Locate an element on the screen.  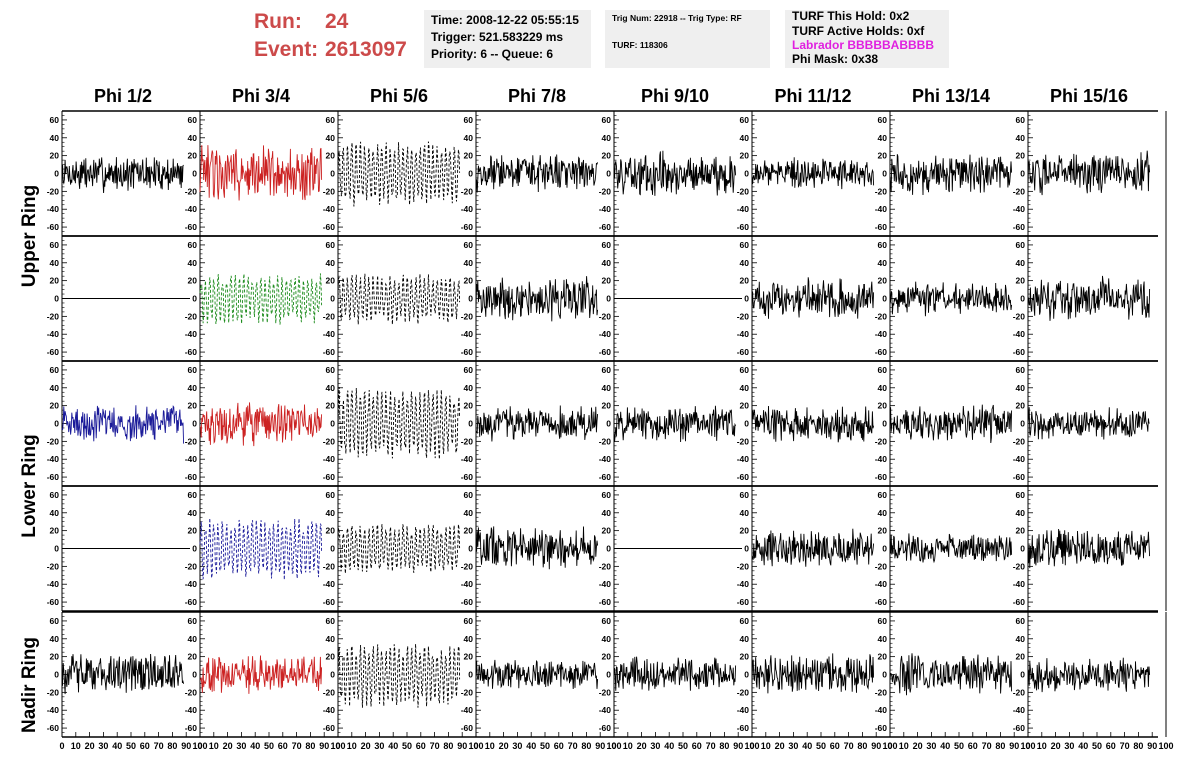
column-header-phi-13-14: Phi 13/14 is located at coordinates (951, 96).